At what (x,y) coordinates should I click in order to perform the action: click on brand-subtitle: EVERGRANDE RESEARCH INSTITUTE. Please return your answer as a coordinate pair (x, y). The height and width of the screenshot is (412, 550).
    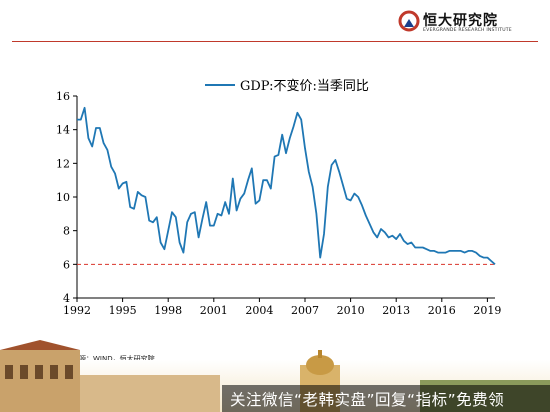
    Looking at the image, I should click on (467, 30).